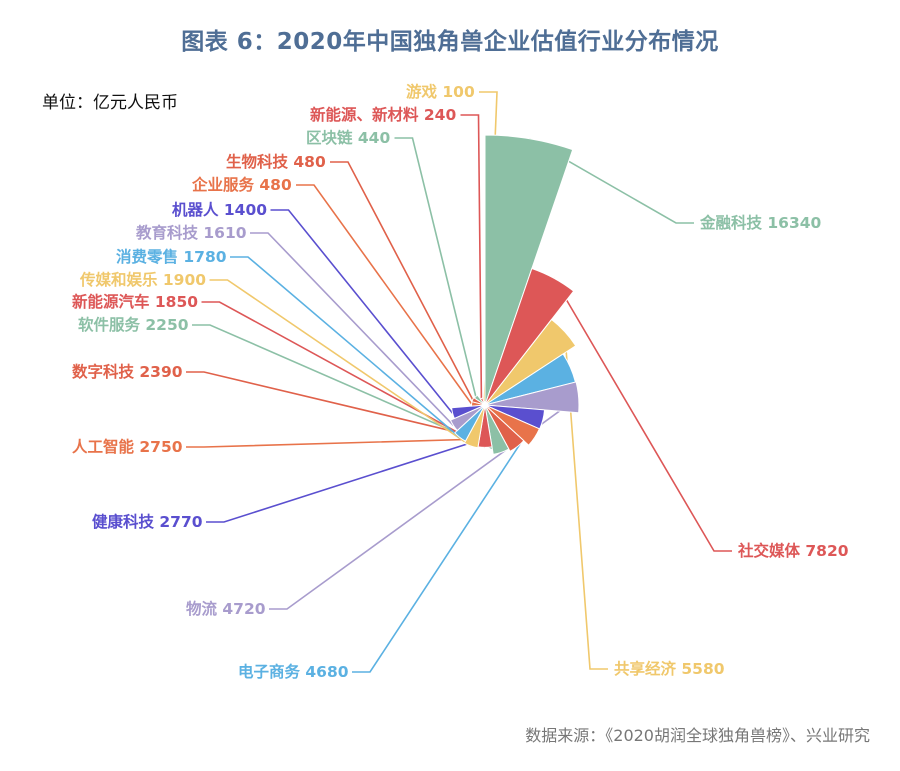  Describe the element at coordinates (133, 324) in the screenshot. I see `slice-label-8: 软件服务 2250` at that location.